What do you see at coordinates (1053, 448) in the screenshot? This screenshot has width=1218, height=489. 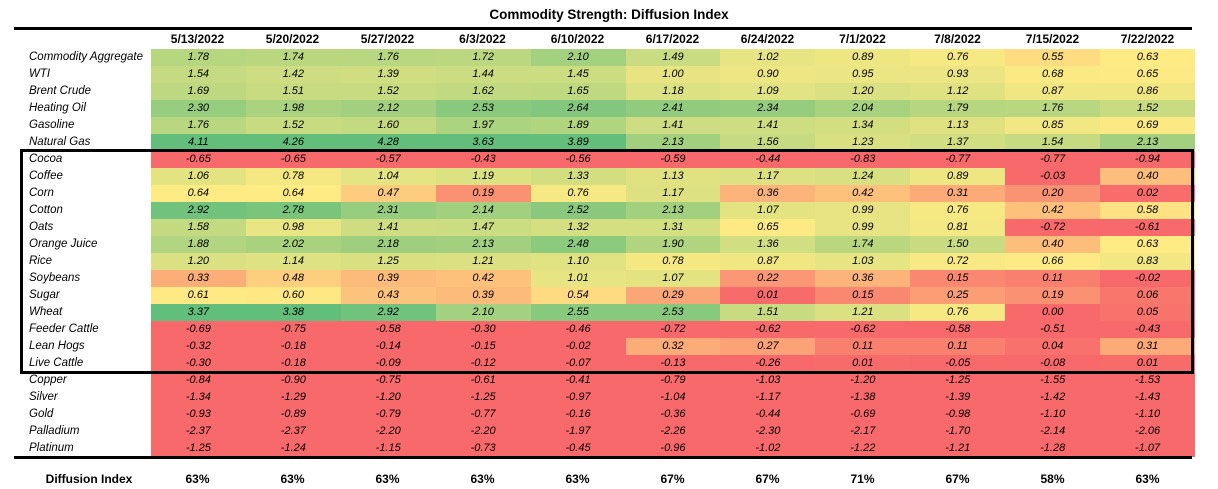 I see `heatmap-cell: -1.28` at bounding box center [1053, 448].